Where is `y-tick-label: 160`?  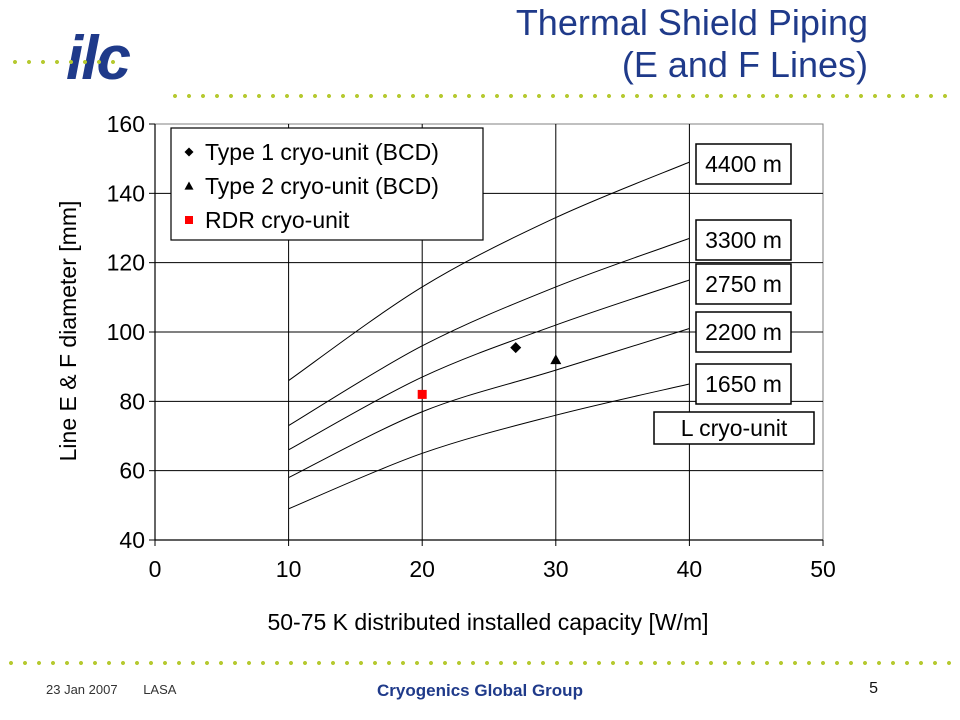
y-tick-label: 160 is located at coordinates (126, 124).